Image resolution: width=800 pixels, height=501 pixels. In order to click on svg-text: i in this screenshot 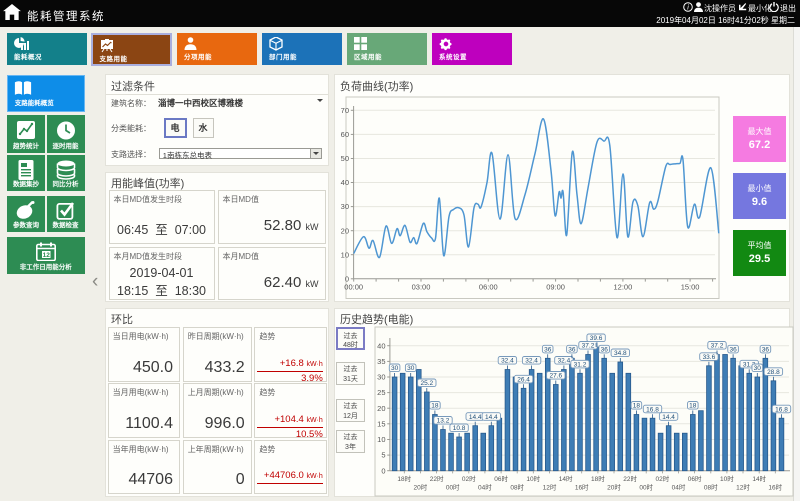, I will do `click(688, 8)`.